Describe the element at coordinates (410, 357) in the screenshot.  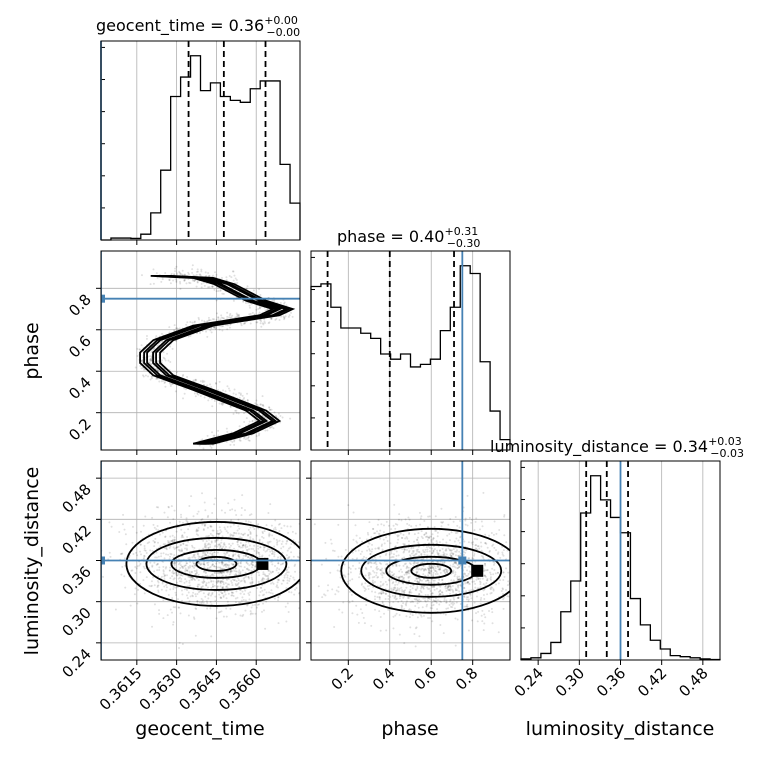
I see `histogram-step-phase` at that location.